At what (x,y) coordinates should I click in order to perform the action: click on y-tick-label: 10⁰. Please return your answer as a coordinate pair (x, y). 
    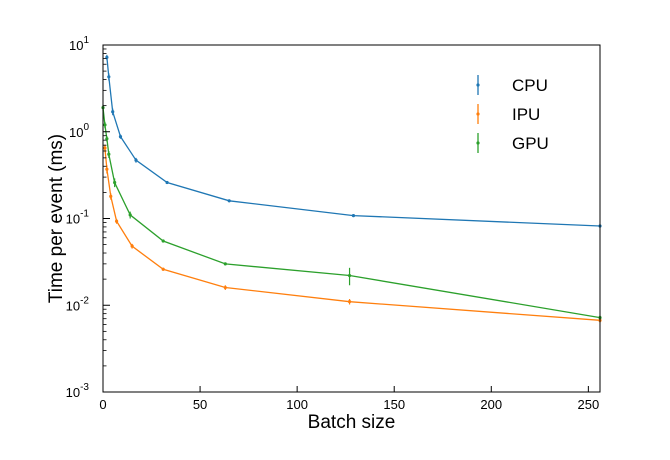
    Looking at the image, I should click on (79, 131).